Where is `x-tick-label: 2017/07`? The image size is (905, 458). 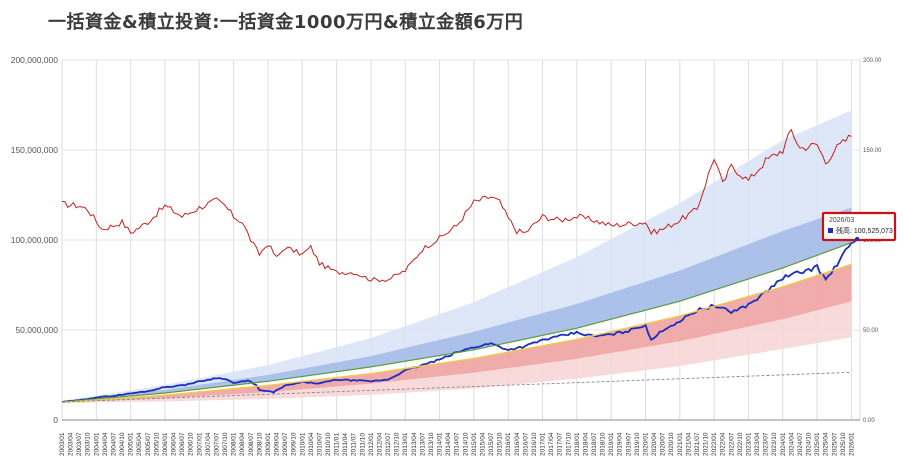
x-tick-label: 2017/07 is located at coordinates (560, 444).